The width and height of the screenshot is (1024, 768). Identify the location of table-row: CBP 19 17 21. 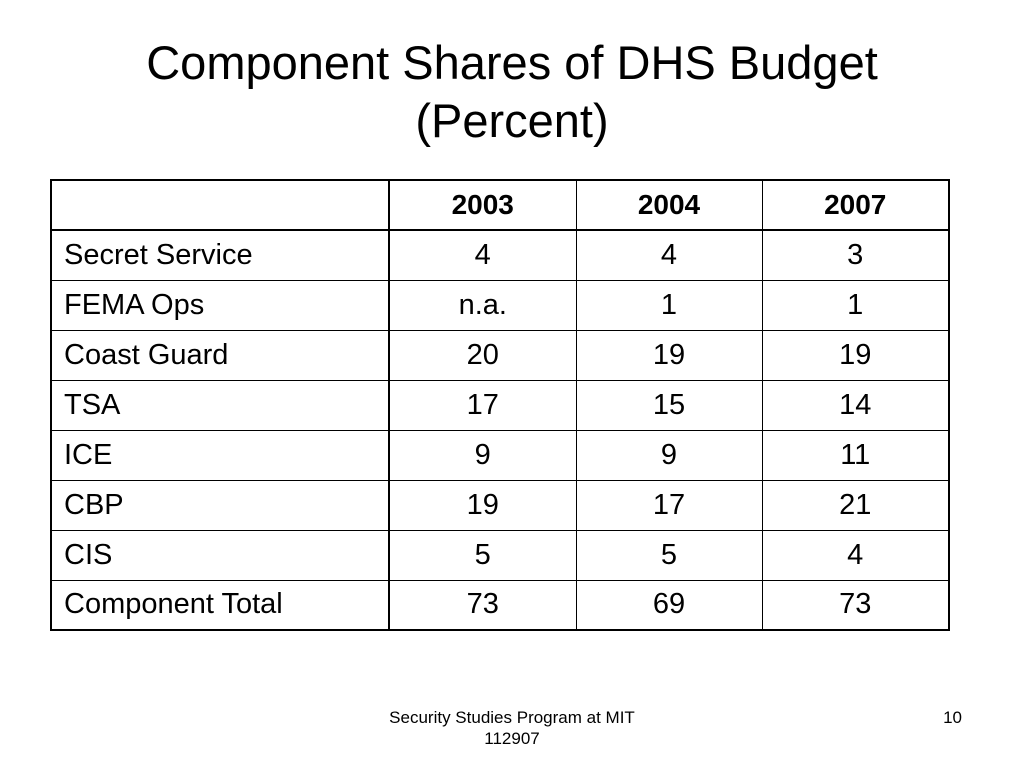
(500, 505).